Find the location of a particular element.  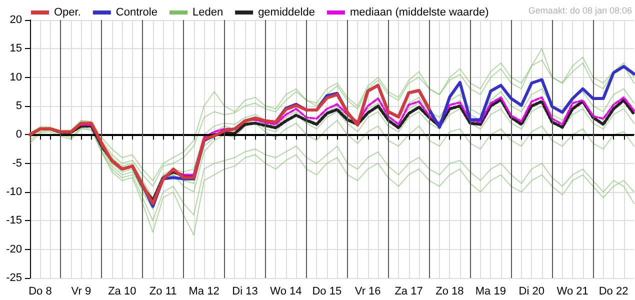

x-tick-label: Za 17 is located at coordinates (408, 292).